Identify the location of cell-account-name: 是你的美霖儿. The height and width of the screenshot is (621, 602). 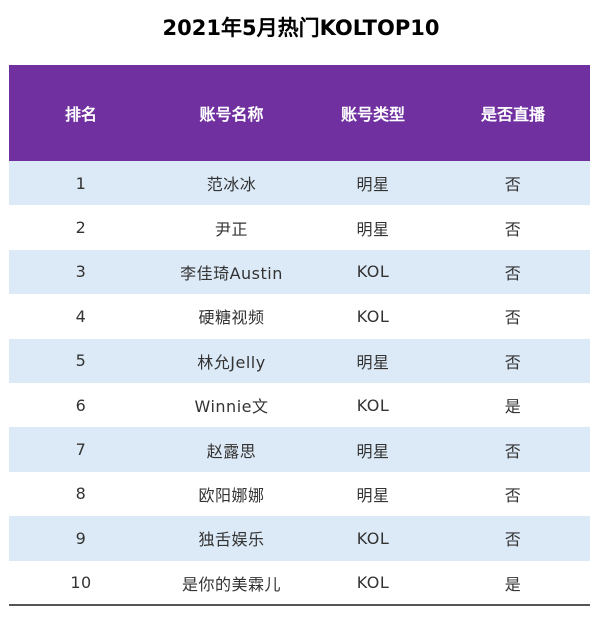
(231, 584).